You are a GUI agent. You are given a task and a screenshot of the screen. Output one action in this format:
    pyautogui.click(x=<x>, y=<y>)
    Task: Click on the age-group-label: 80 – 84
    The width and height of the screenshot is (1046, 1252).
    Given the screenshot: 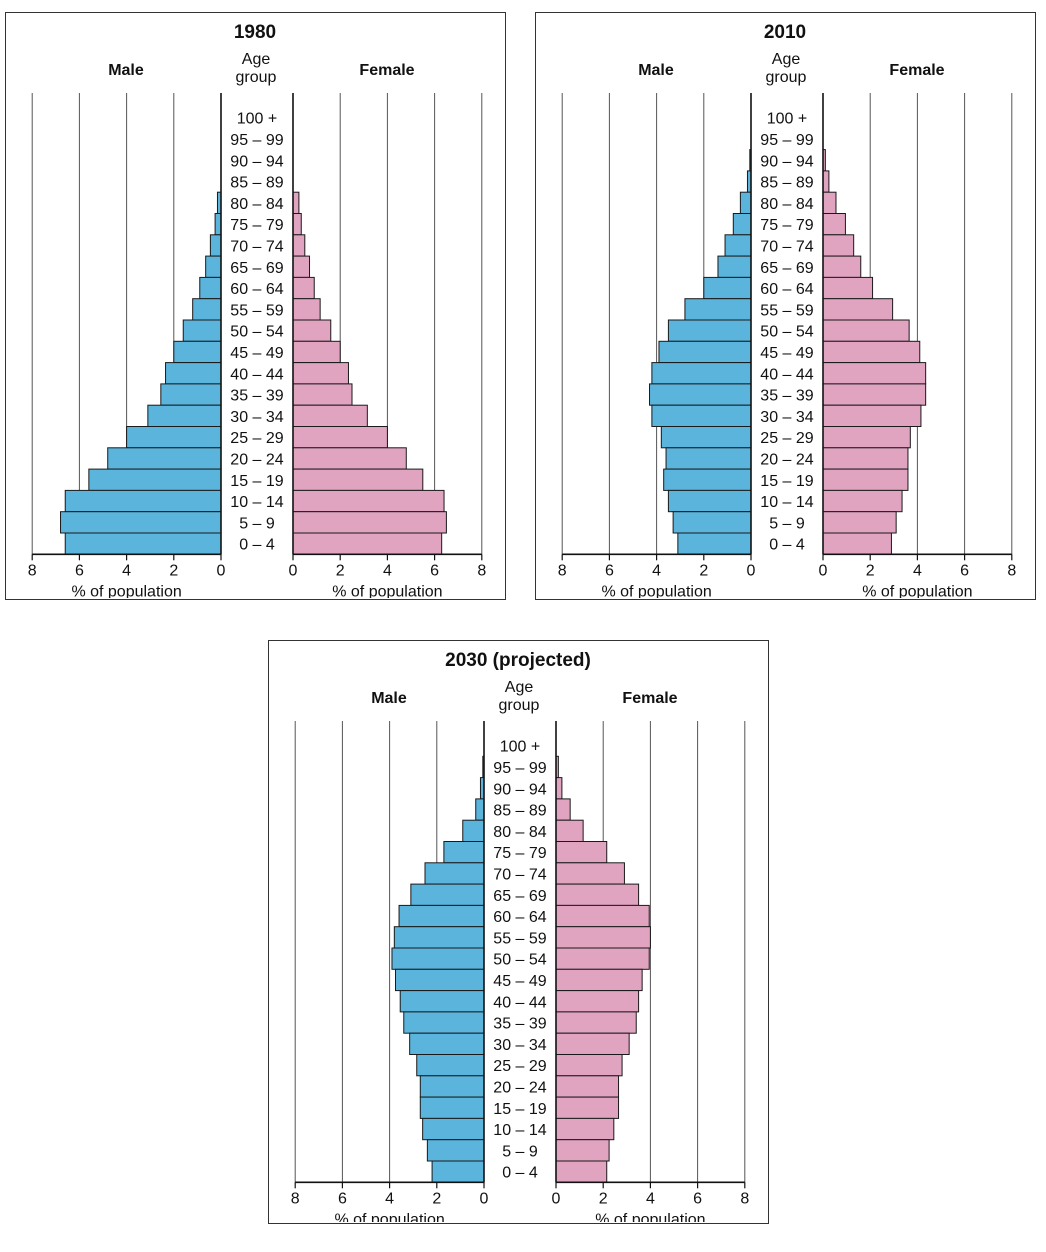 What is the action you would take?
    pyautogui.click(x=786, y=204)
    